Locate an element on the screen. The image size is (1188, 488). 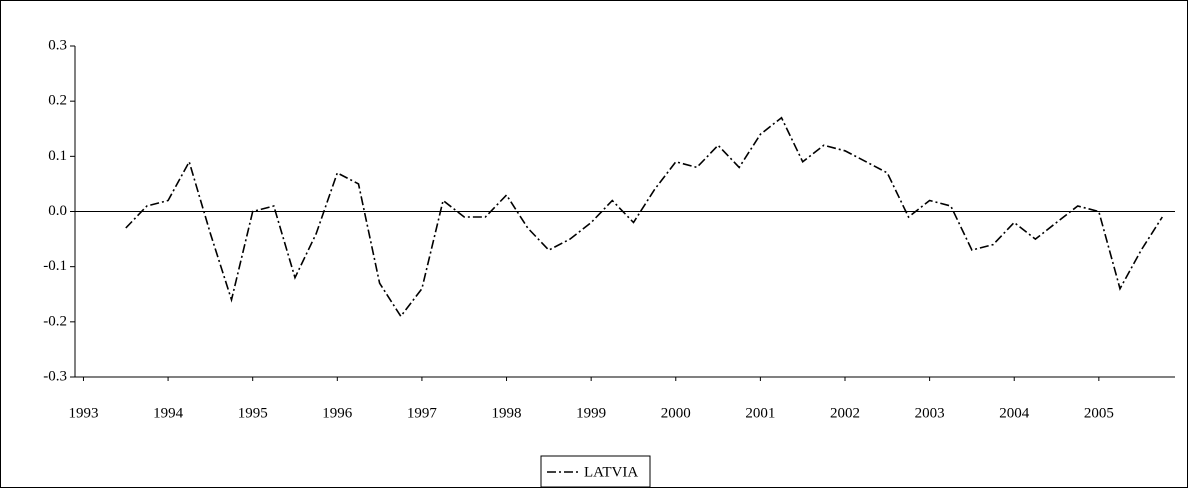
x-tick-label: 1995 is located at coordinates (253, 413).